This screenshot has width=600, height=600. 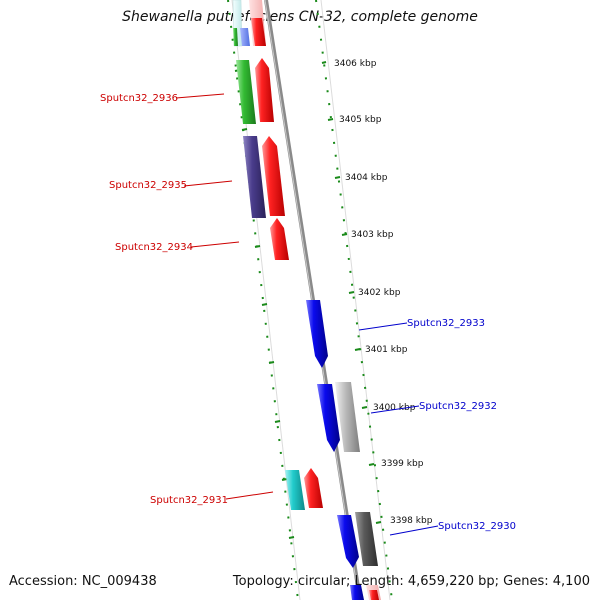 I want to click on gene-label-sputcn32-2932: Sputcn32_2932, so click(x=458, y=406).